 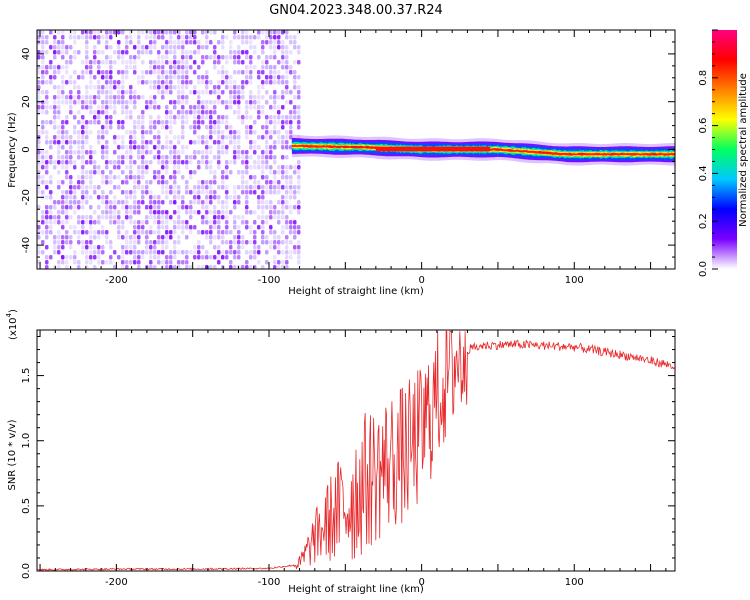 I want to click on noise-region, so click(x=169, y=149).